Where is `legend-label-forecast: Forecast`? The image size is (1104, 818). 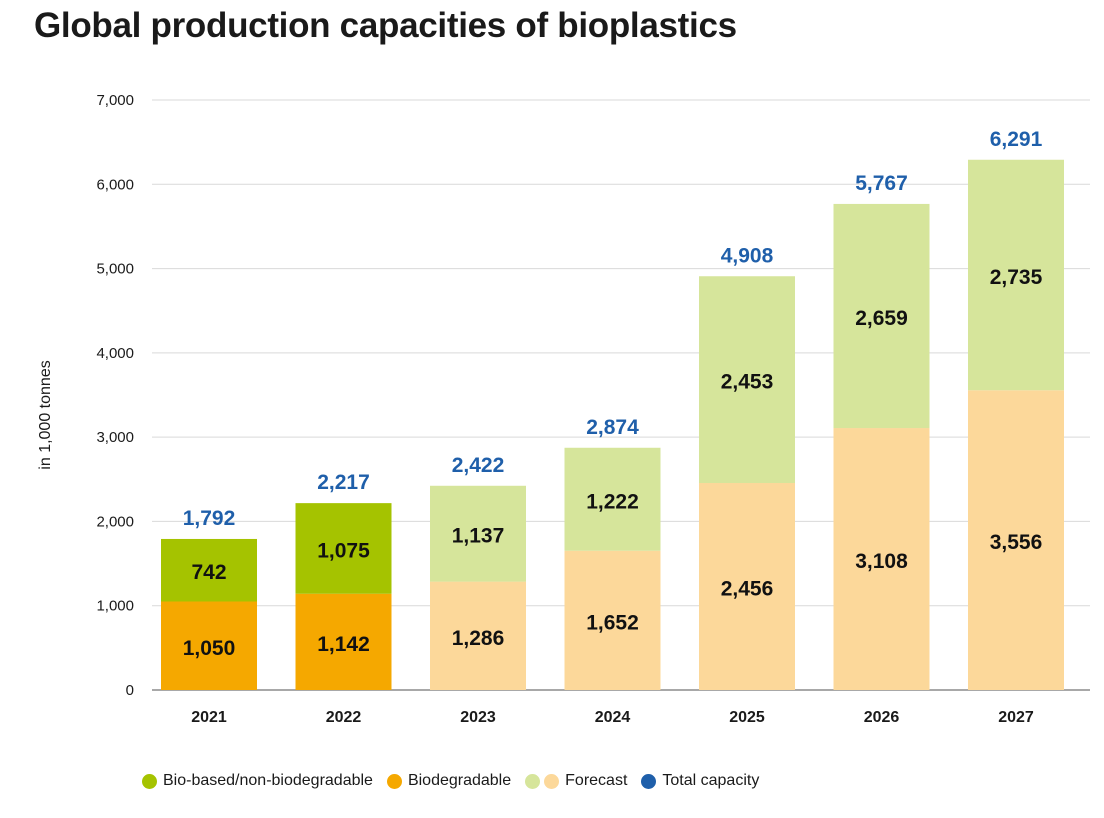 legend-label-forecast: Forecast is located at coordinates (596, 780).